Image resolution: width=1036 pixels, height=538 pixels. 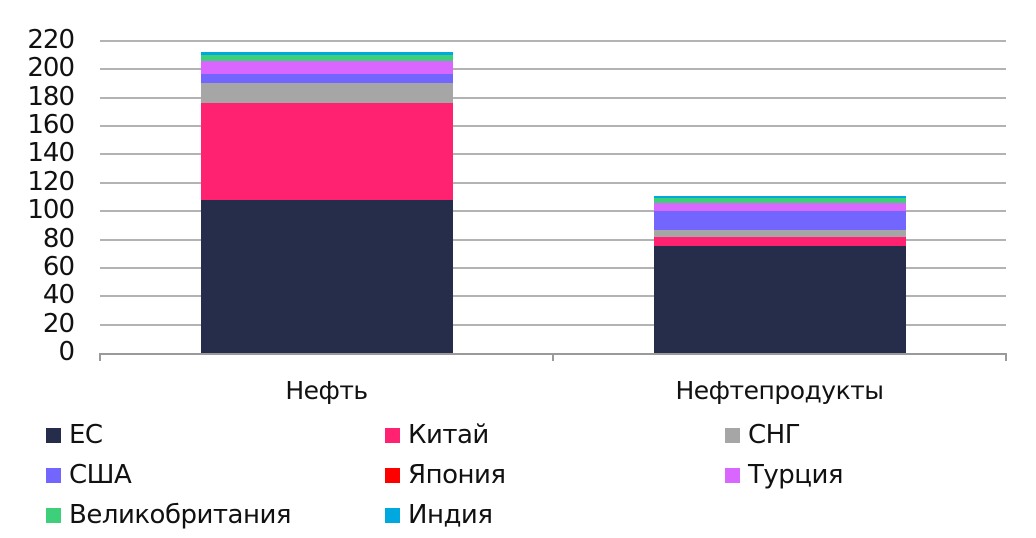 I want to click on legend-label: СНГ, so click(x=774, y=435).